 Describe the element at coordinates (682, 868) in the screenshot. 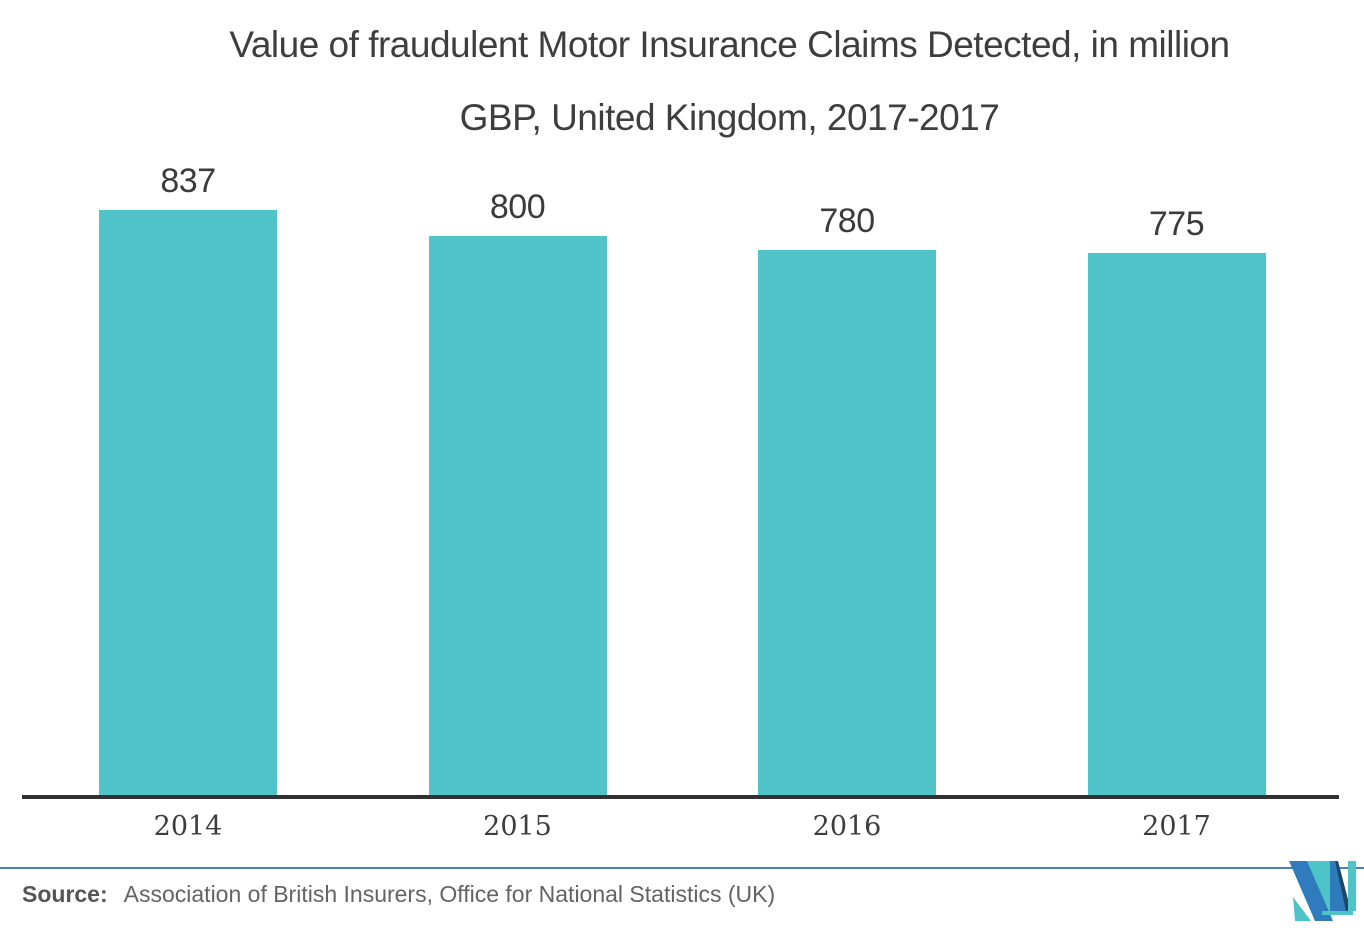

I see `footer-divider-line` at that location.